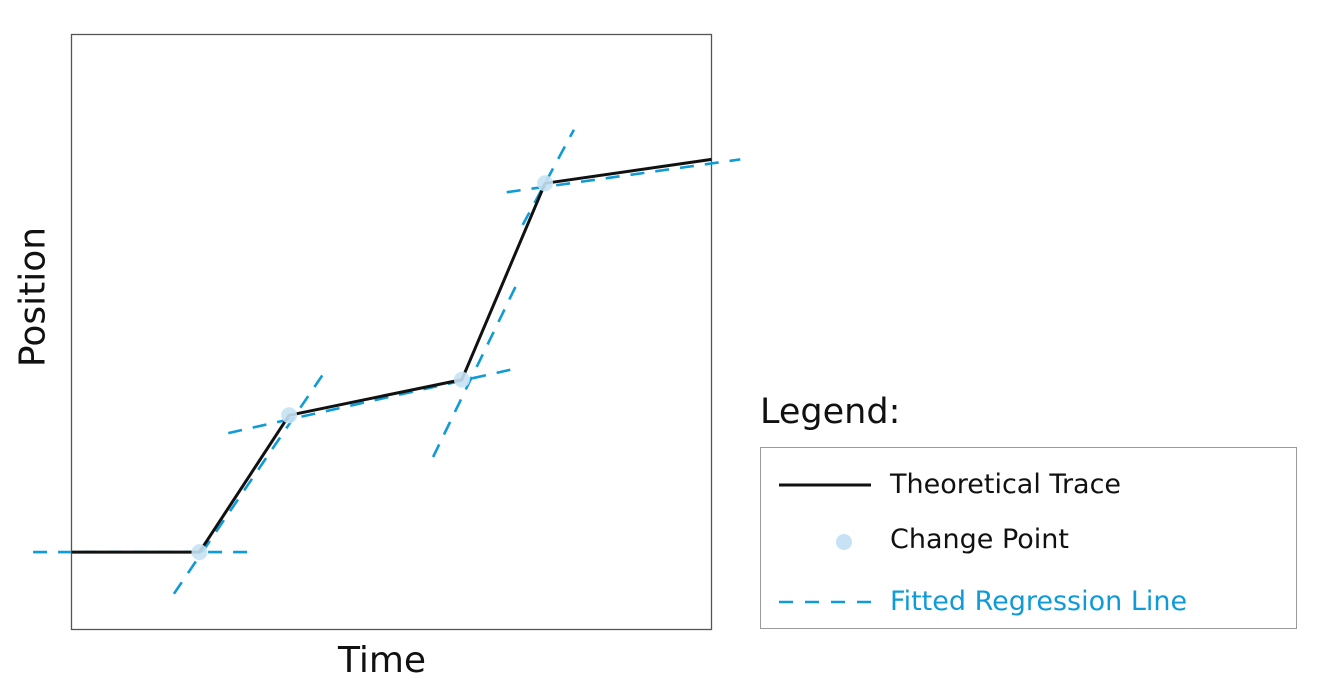  I want to click on legend-item-theoretical-trace: Theoretical Trace, so click(1028, 485).